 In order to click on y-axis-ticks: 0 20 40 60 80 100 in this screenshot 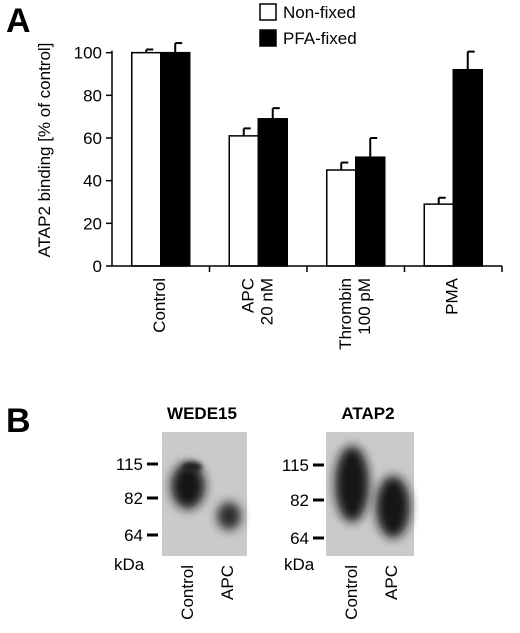, I will do `click(93, 160)`.